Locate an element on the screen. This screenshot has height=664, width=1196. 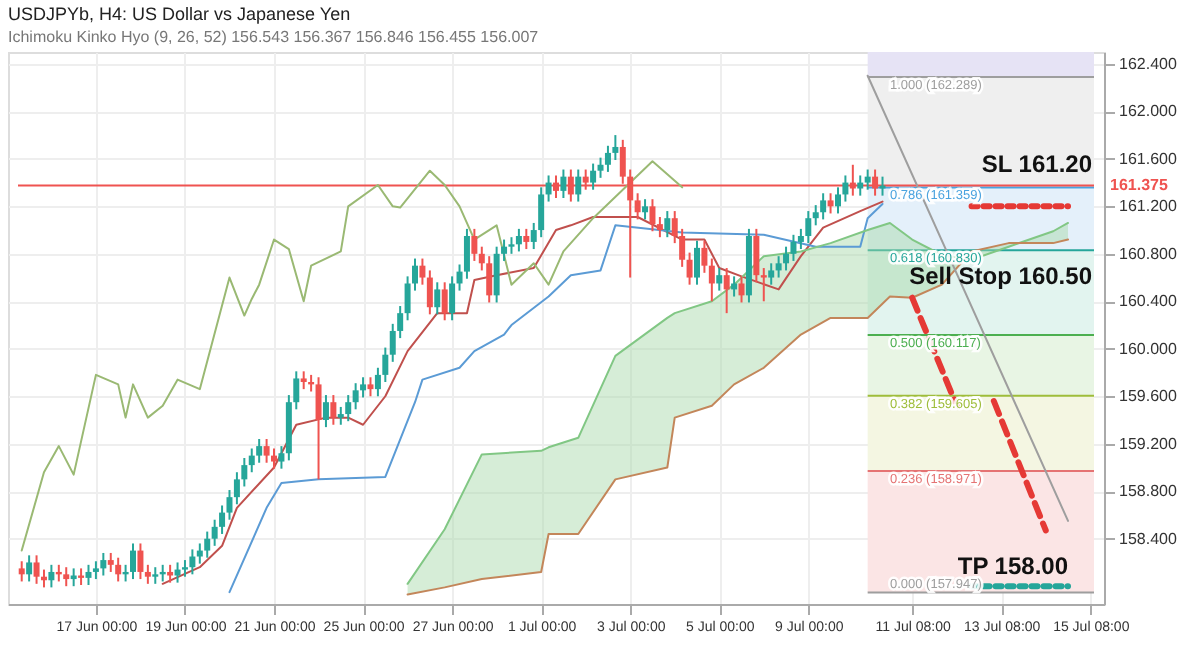
annotation: TP 158.00 is located at coordinates (1013, 566).